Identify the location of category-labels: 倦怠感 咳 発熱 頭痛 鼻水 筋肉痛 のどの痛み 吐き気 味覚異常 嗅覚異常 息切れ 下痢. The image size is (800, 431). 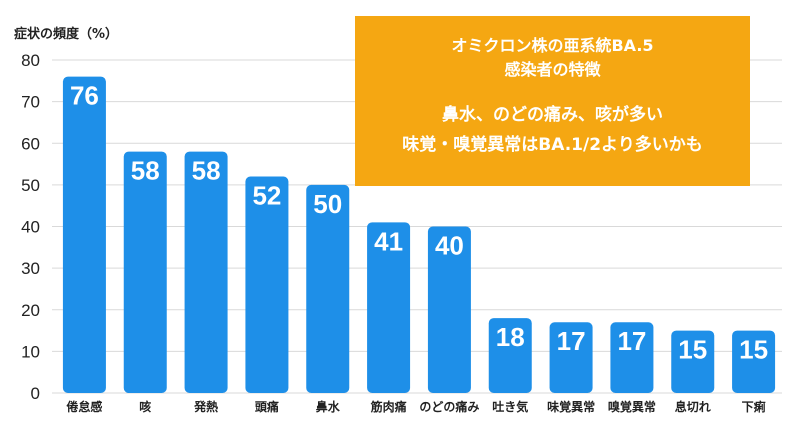
(415, 406).